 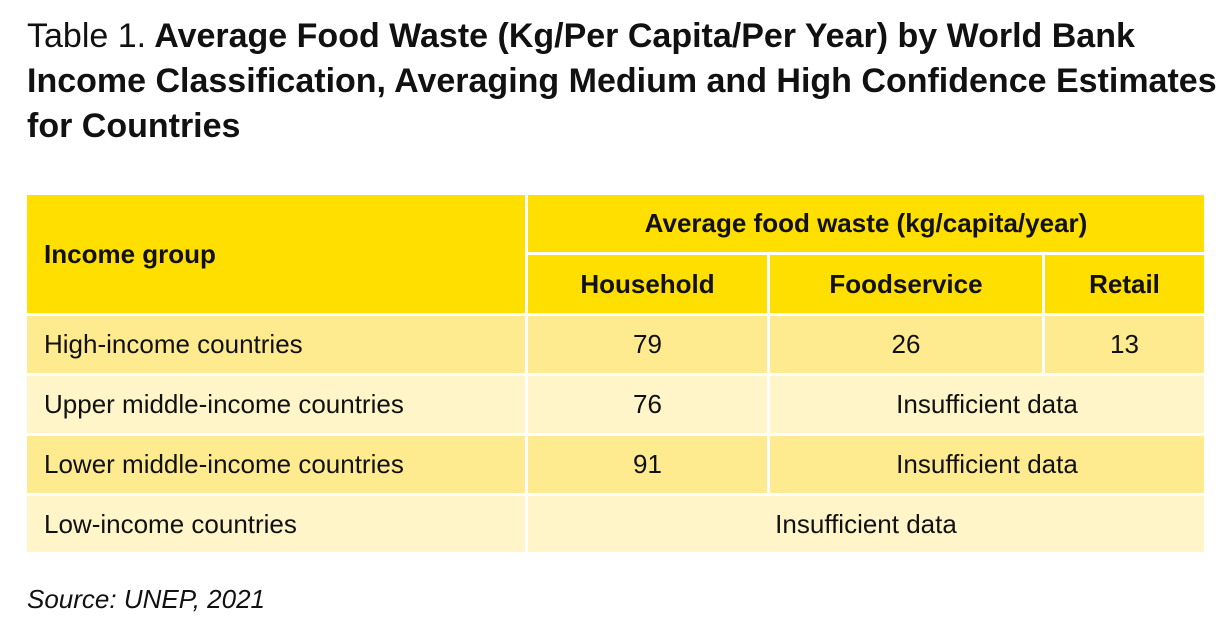 I want to click on table-label: Table 1., so click(x=87, y=36).